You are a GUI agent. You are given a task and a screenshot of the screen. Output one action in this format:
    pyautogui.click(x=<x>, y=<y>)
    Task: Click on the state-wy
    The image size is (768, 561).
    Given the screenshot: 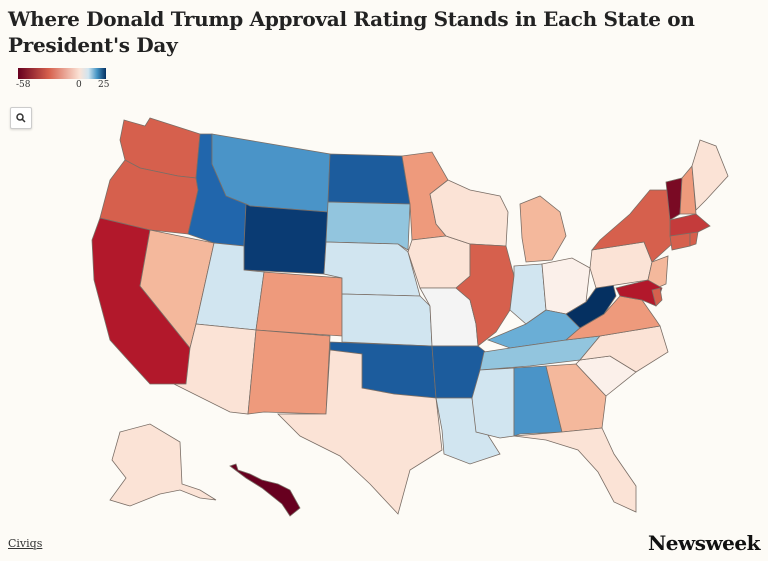 What is the action you would take?
    pyautogui.click(x=286, y=239)
    